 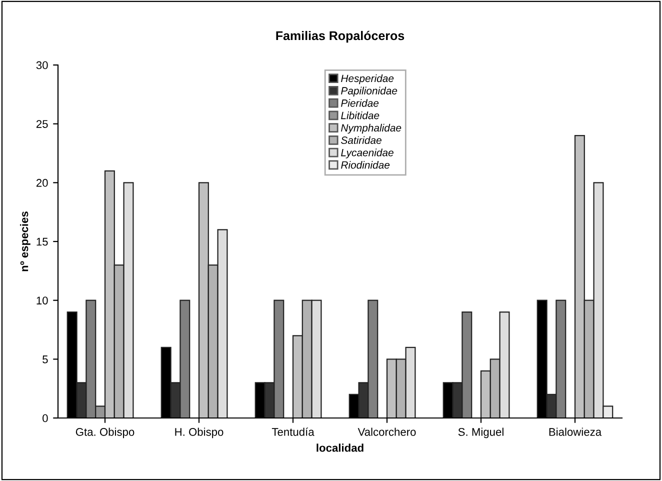 What do you see at coordinates (42, 124) in the screenshot?
I see `y-tick-label: 25` at bounding box center [42, 124].